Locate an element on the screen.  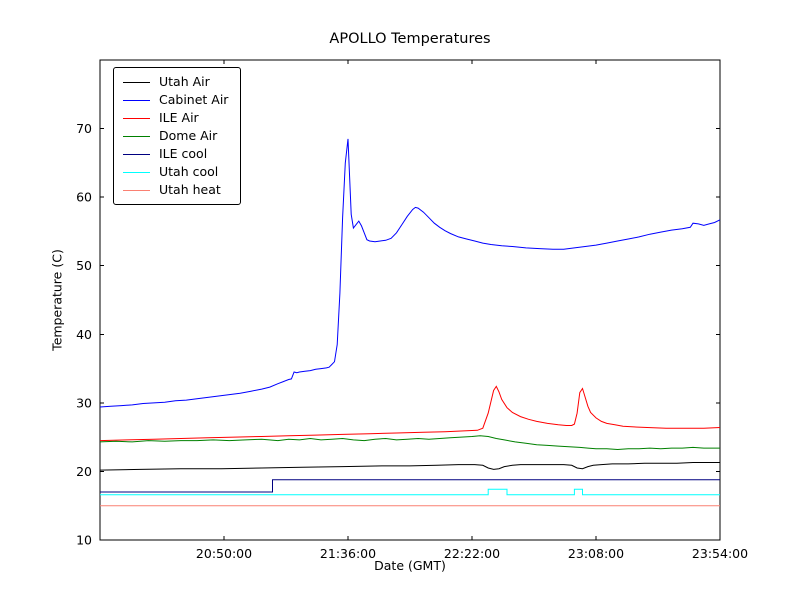
x-axis-label: Date (GMT) is located at coordinates (410, 565).